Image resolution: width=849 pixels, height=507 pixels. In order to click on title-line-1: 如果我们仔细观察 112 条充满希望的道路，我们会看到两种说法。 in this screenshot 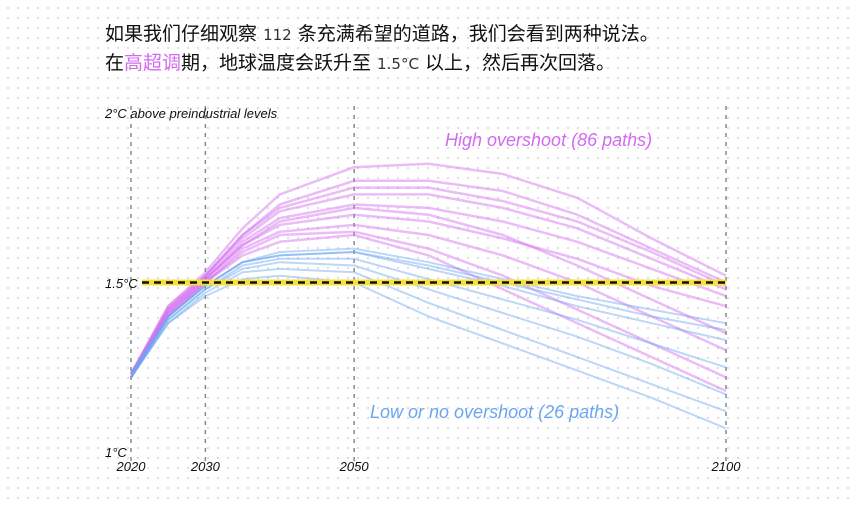, I will do `click(382, 34)`.